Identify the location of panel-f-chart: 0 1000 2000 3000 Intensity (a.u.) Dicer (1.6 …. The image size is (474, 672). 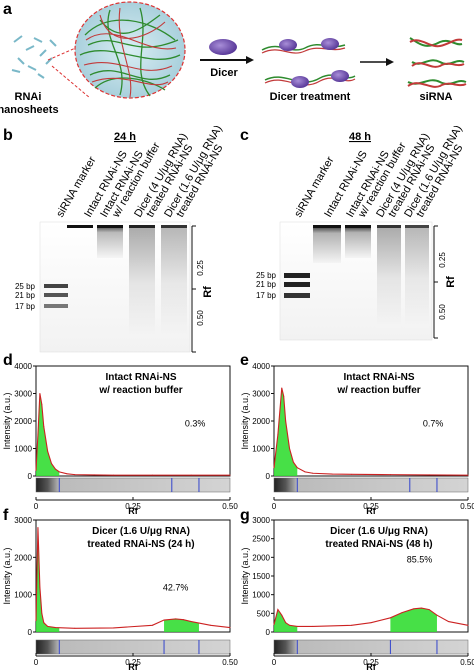
(120, 594).